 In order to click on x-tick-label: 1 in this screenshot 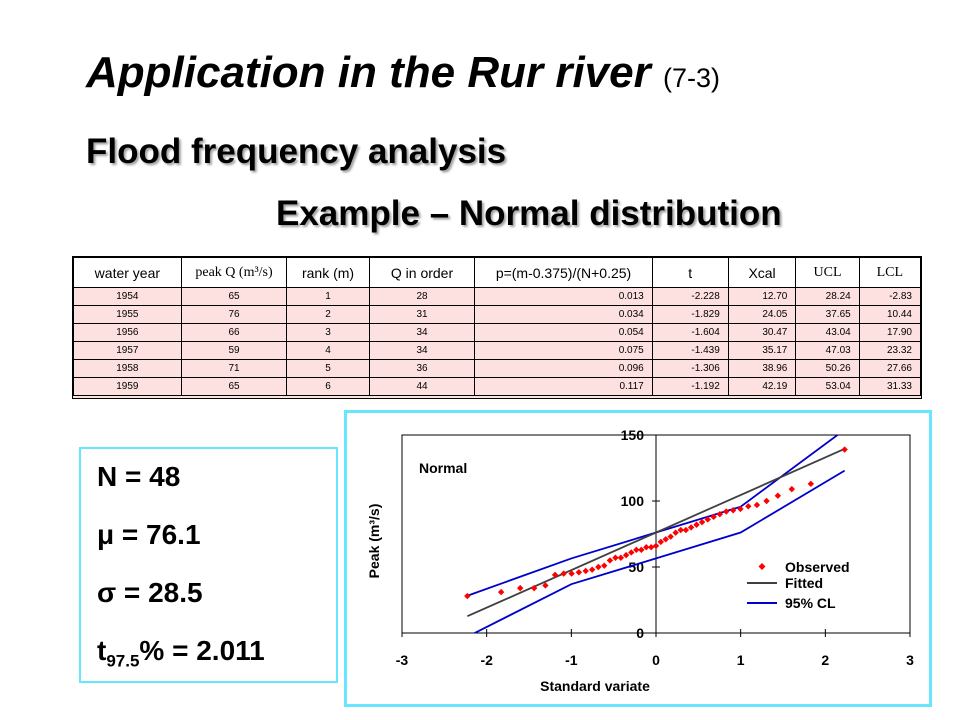, I will do `click(741, 660)`.